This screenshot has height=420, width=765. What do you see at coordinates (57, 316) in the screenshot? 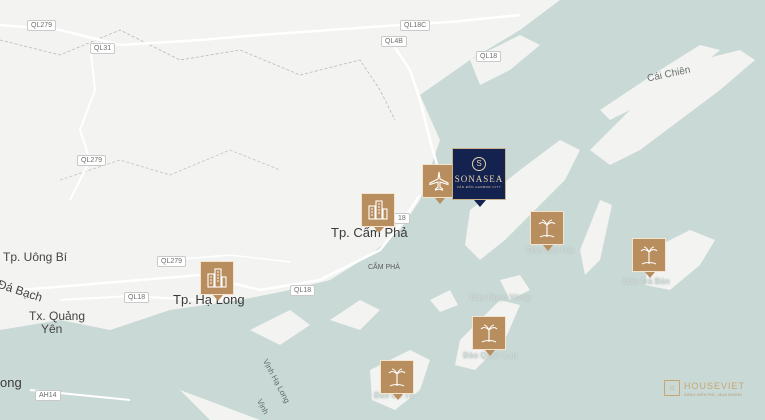
I see `place-label-quang-yen-1: Tx. Quảng` at bounding box center [57, 316].